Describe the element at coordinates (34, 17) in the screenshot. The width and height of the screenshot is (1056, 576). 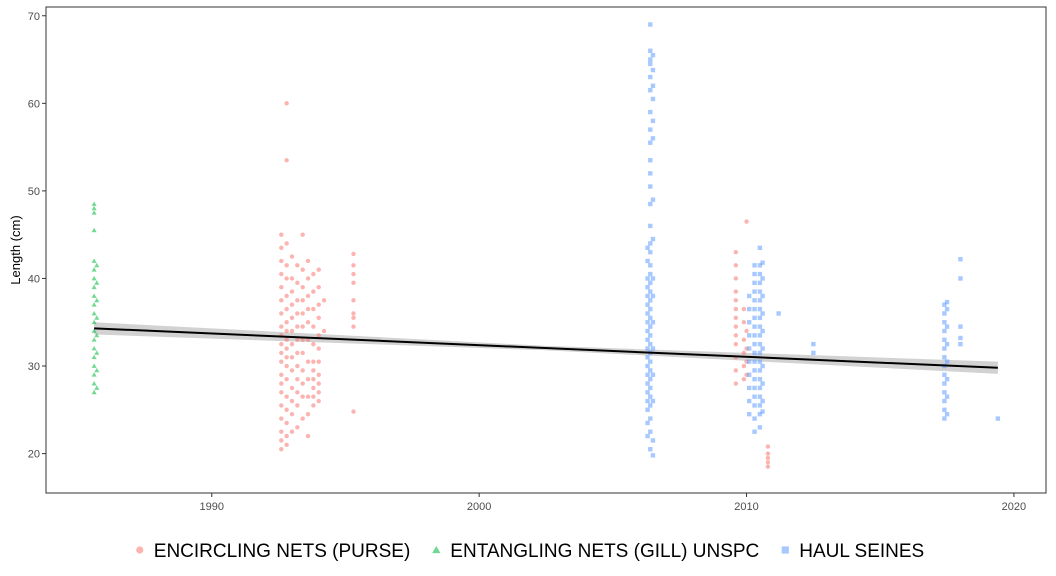
I see `y-tick-label: 70` at that location.